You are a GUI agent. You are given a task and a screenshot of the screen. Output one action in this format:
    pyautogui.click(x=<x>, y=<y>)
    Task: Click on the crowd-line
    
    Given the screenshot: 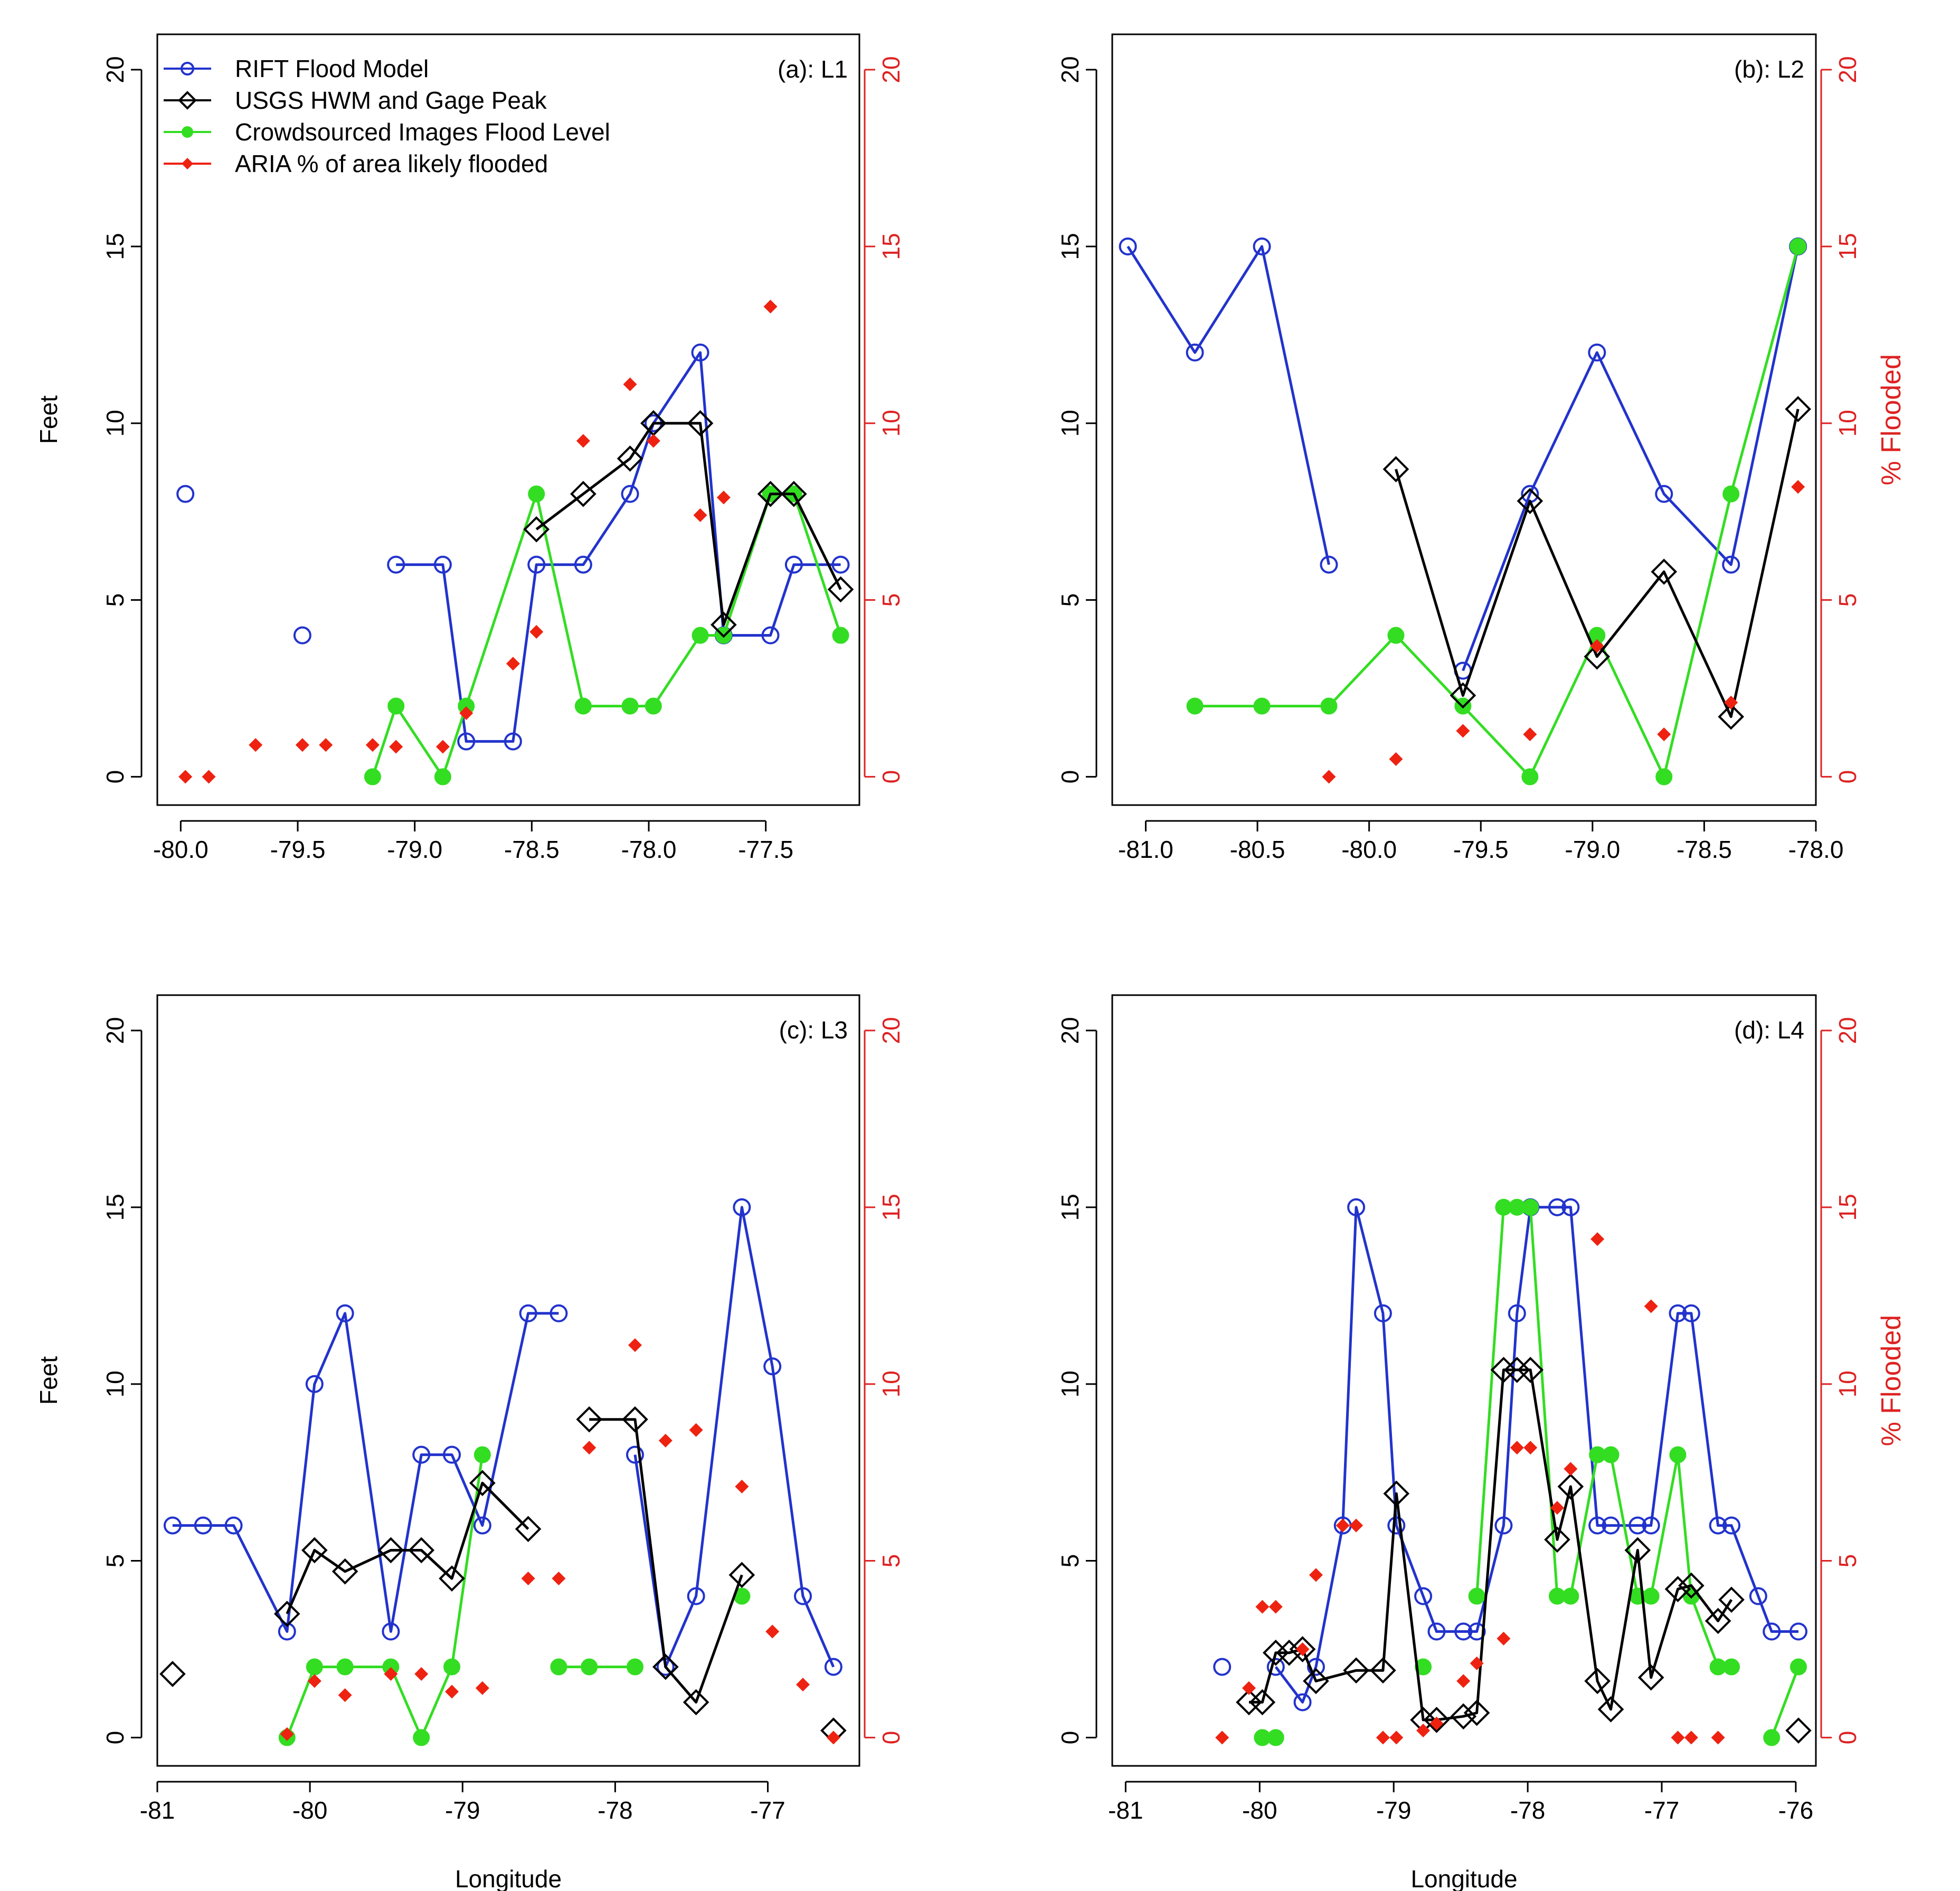 What is the action you would take?
    pyautogui.click(x=1785, y=1702)
    